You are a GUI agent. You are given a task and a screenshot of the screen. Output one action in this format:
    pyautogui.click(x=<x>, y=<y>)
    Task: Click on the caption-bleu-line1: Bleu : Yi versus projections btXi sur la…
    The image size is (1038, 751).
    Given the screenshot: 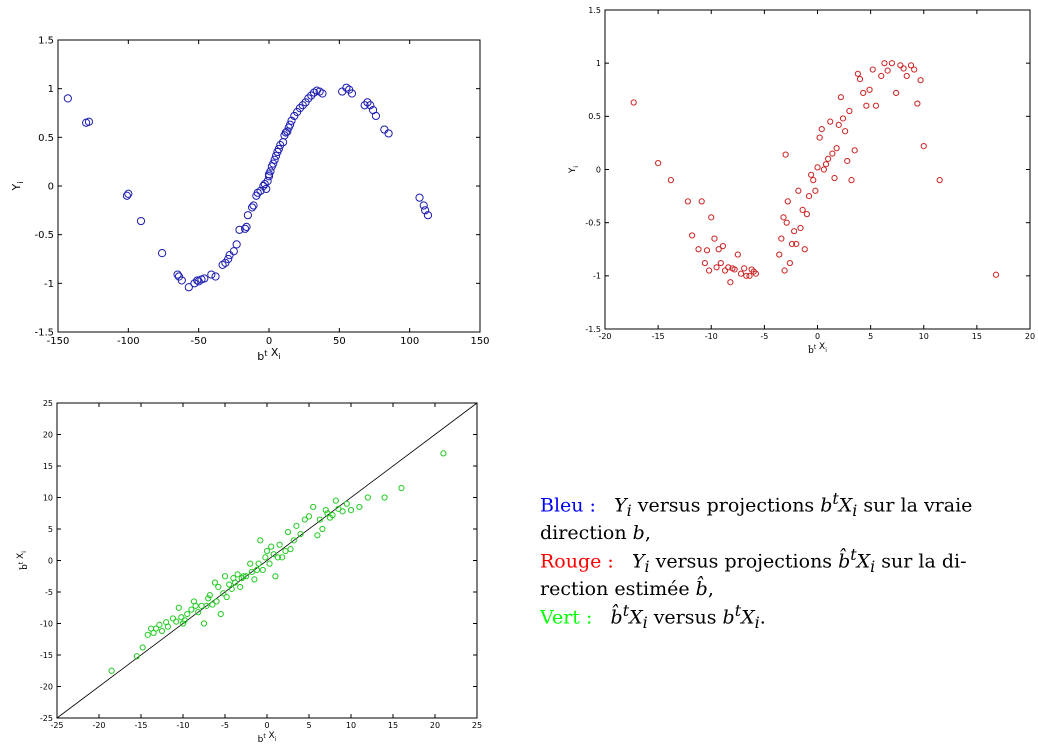 What is the action you would take?
    pyautogui.click(x=789, y=505)
    